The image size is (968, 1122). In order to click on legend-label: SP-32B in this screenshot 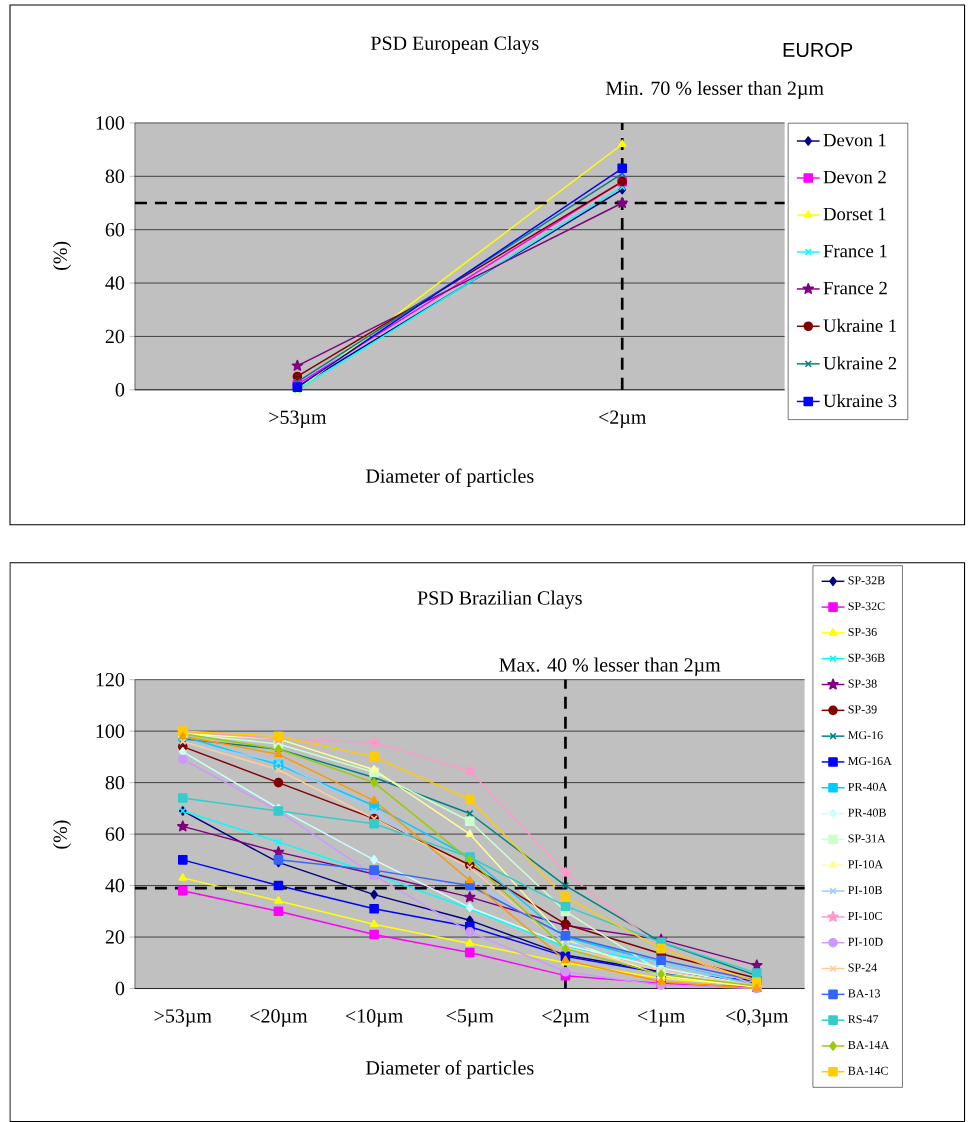, I will do `click(866, 580)`.